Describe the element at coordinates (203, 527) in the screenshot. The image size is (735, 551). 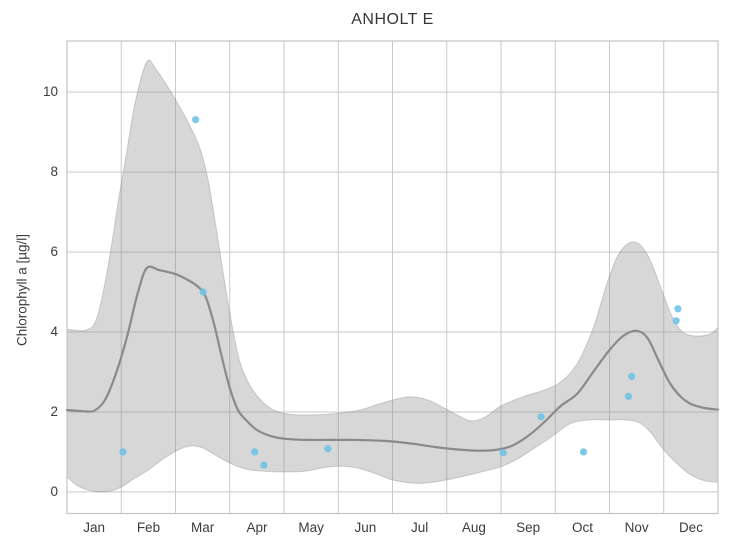
I see `x-tick-label: Mar` at that location.